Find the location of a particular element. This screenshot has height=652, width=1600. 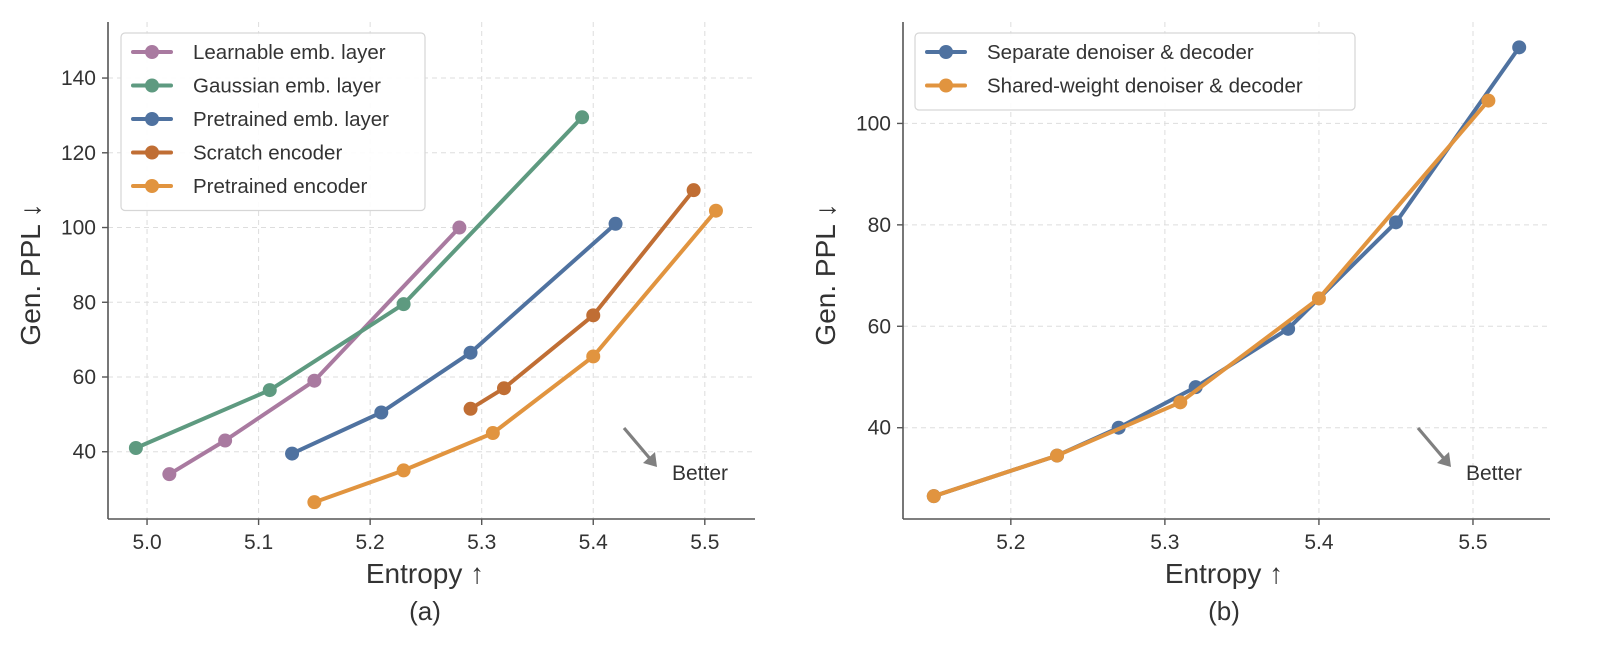

legend-label: Learnable emb. layer is located at coordinates (289, 52).